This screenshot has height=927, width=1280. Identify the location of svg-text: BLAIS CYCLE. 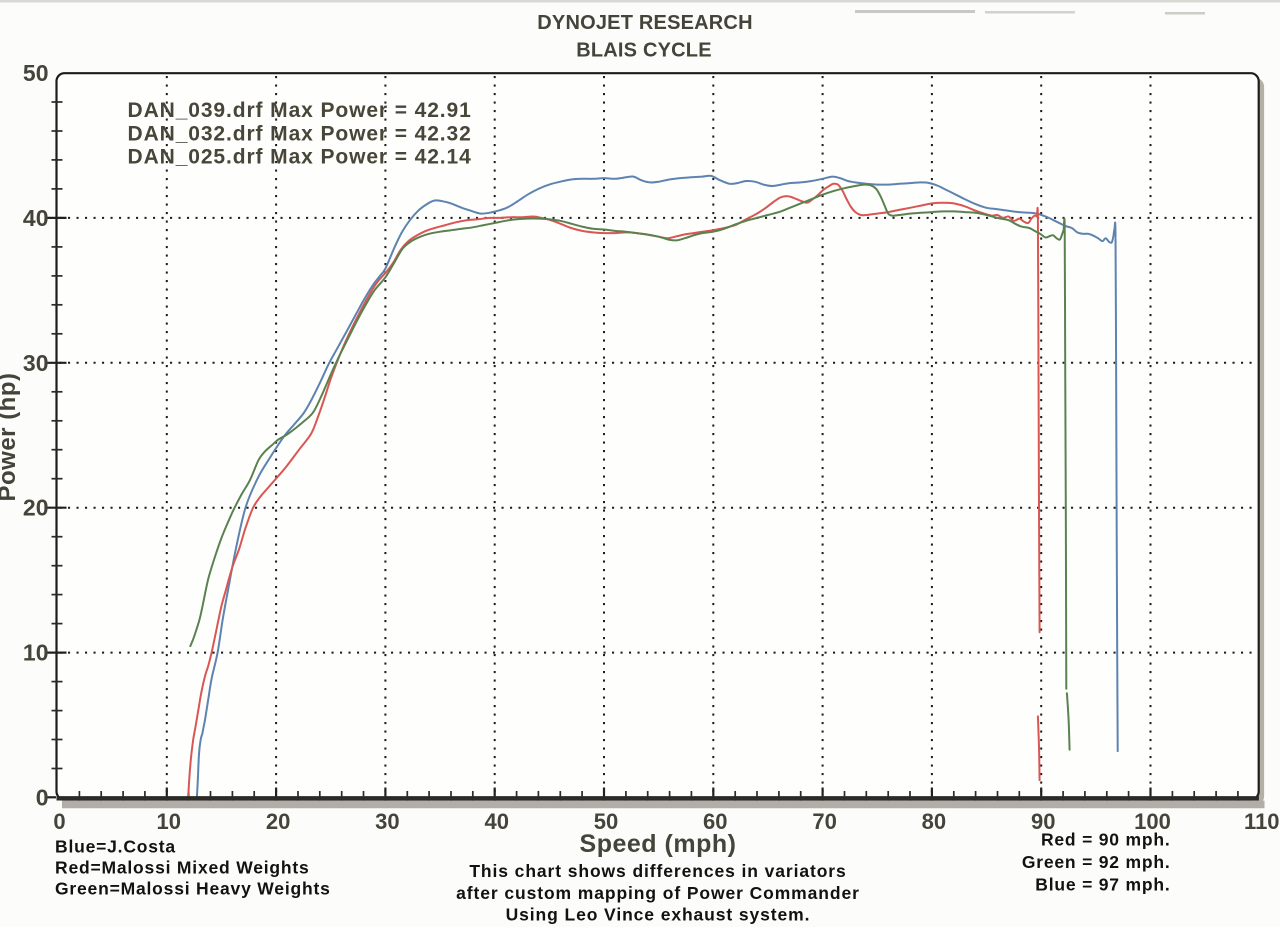
(644, 51).